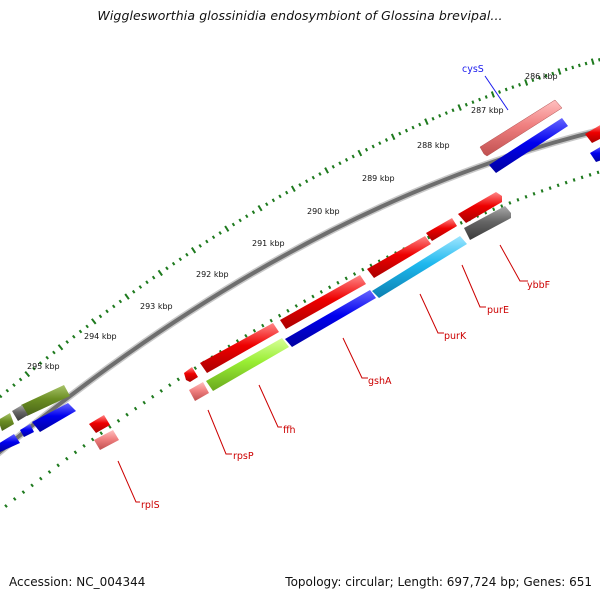 The width and height of the screenshot is (600, 600). What do you see at coordinates (99, 424) in the screenshot?
I see `feature-rpls-fwd` at bounding box center [99, 424].